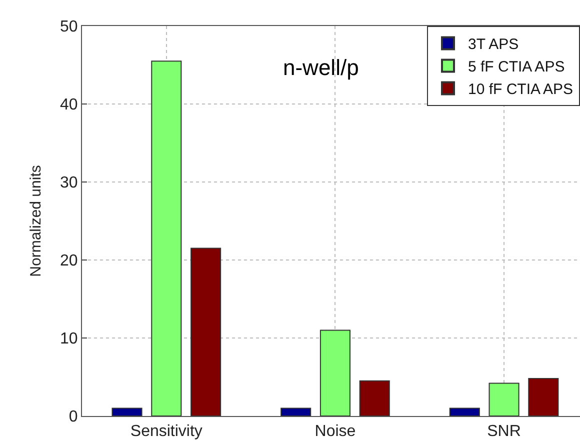 This screenshot has height=444, width=580. Describe the element at coordinates (521, 89) in the screenshot. I see `legend-label: 10 fF CTIA APS` at that location.